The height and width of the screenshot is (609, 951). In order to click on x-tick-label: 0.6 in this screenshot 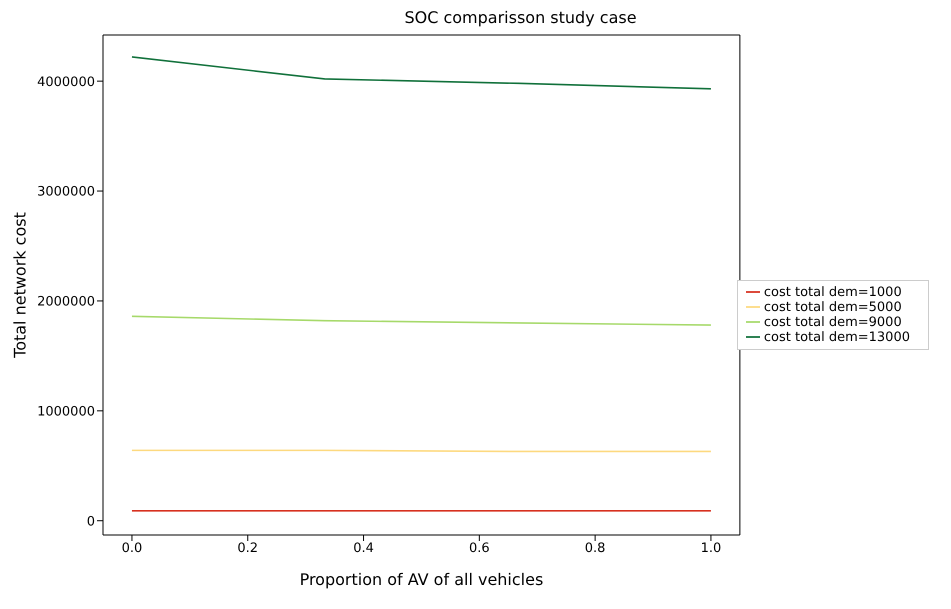, I will do `click(479, 548)`.